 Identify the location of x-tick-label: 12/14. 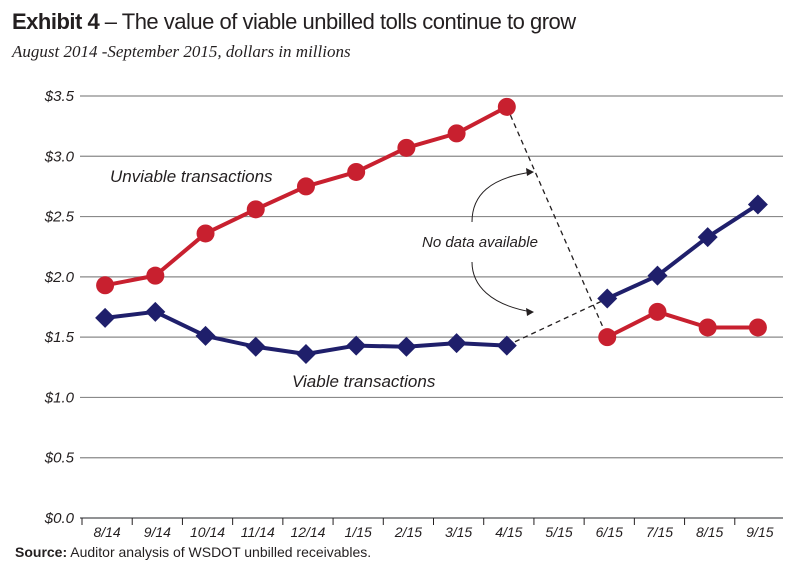
(307, 532).